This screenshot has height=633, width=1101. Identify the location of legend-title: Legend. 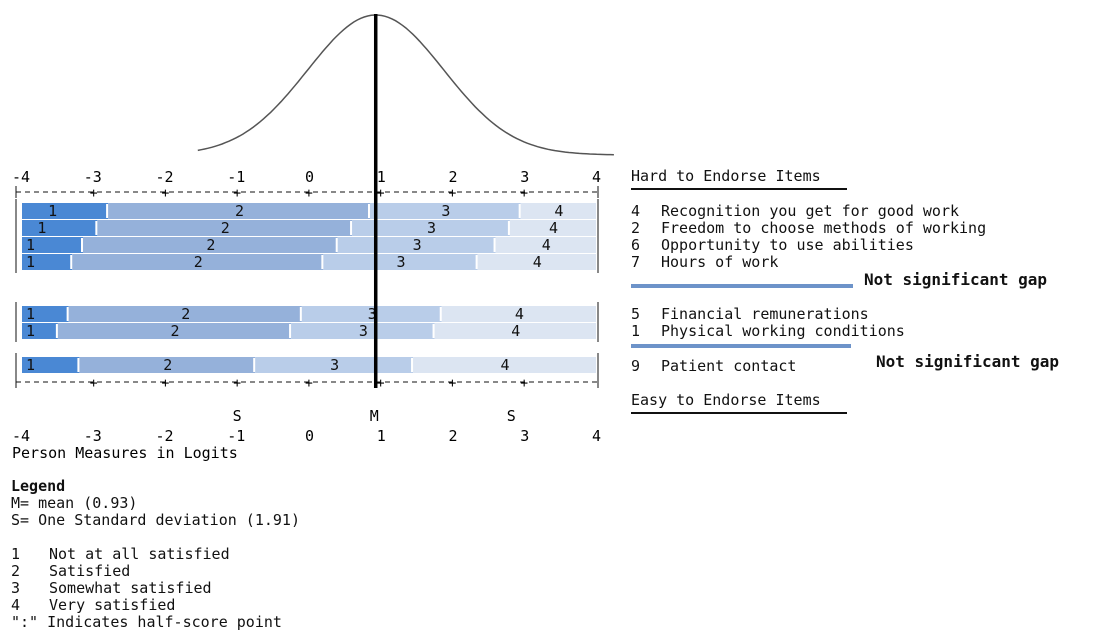
(38, 486).